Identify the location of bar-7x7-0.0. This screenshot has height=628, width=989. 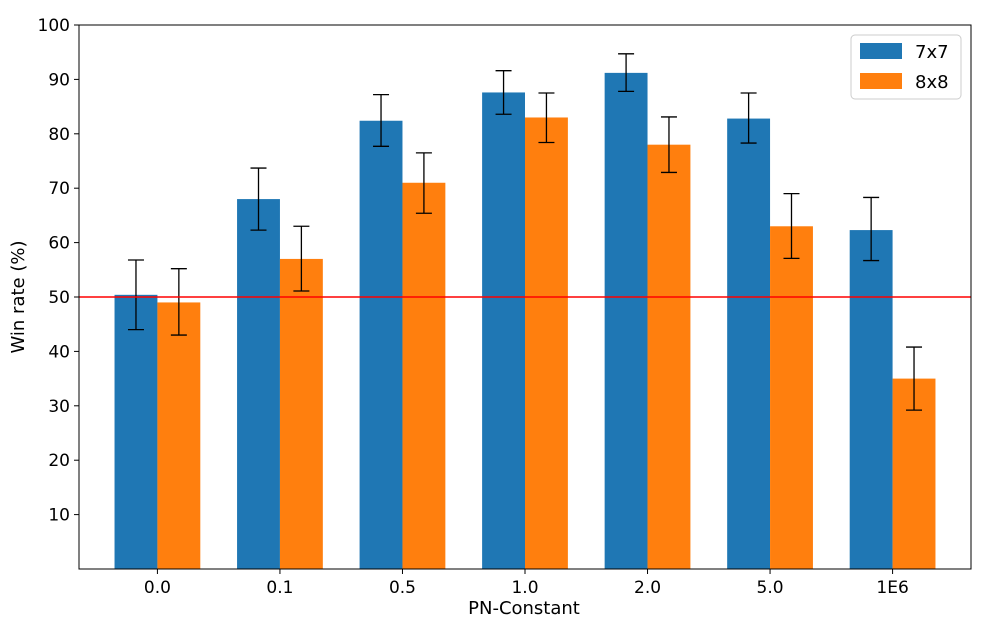
(136, 431).